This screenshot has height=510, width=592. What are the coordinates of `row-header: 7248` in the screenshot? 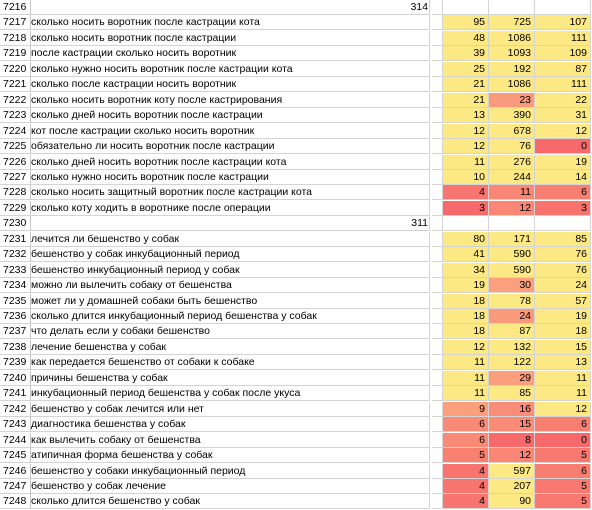 It's located at (15, 502).